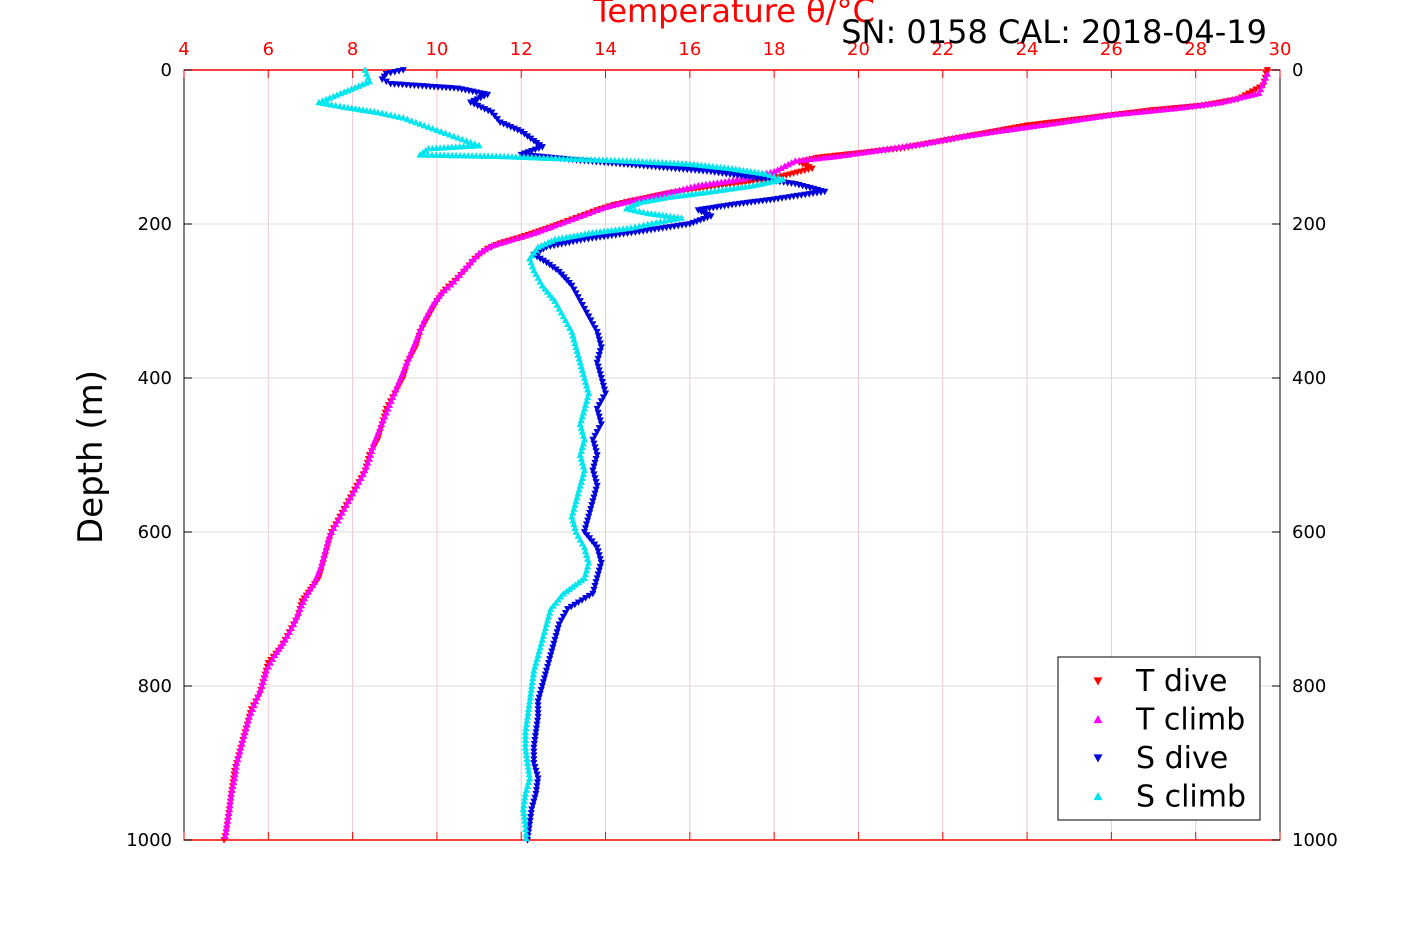  Describe the element at coordinates (268, 49) in the screenshot. I see `x-tick-label: 6` at that location.